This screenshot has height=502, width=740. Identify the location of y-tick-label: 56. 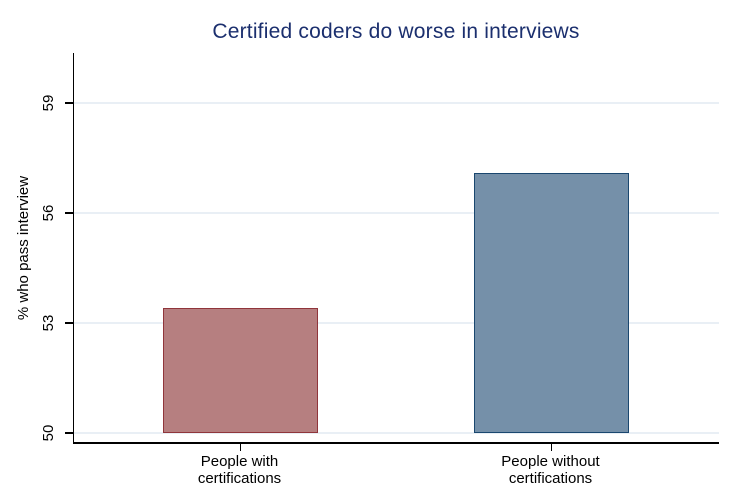
(48, 213).